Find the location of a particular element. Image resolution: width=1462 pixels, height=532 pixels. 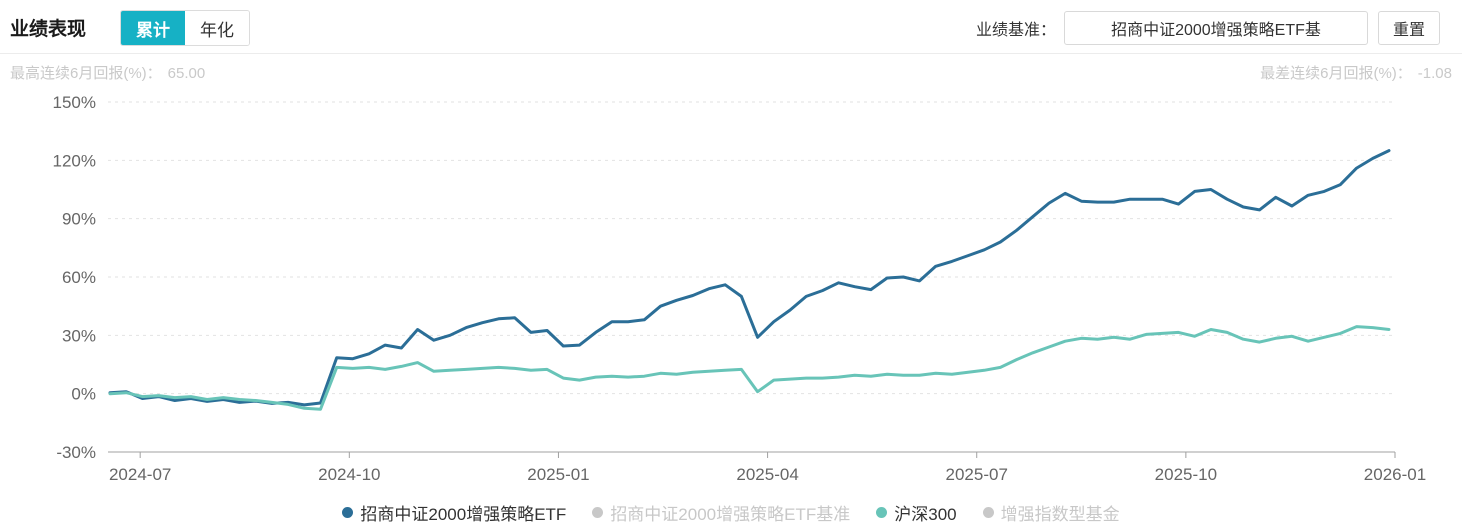

x-axis-label: 2024-10 is located at coordinates (349, 474).